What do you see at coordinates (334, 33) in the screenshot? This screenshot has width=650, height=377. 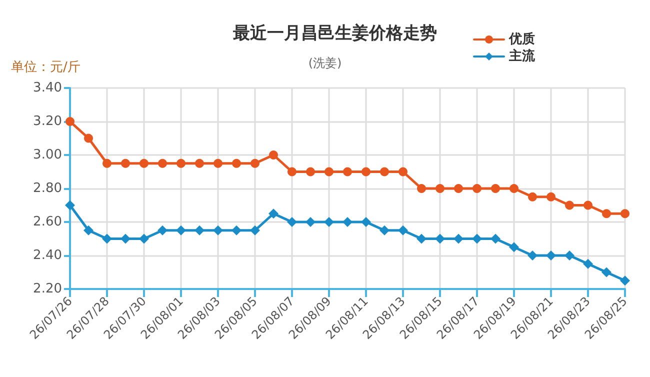 I see `chart-title: 最近一月昌邑生姜价格走势` at bounding box center [334, 33].